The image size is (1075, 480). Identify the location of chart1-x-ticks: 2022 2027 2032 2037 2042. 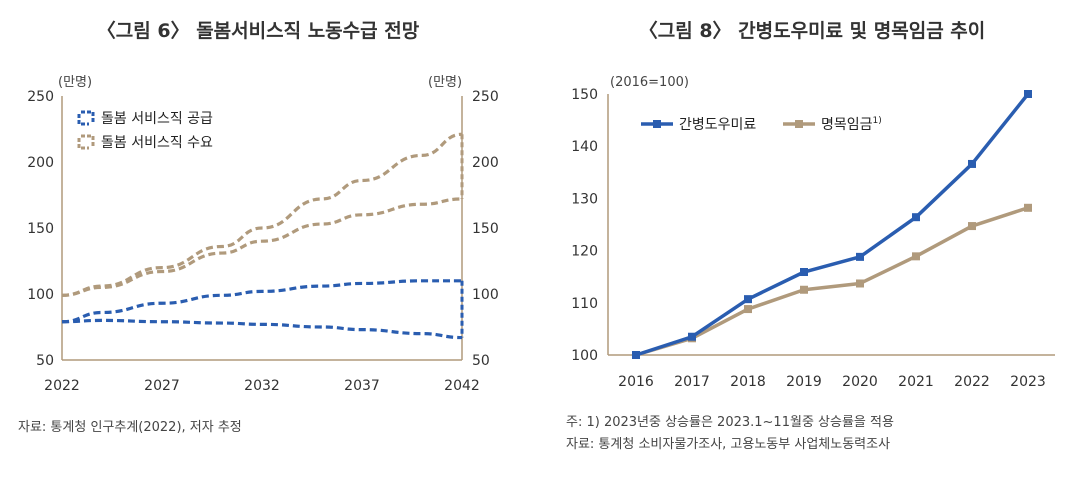
(262, 386).